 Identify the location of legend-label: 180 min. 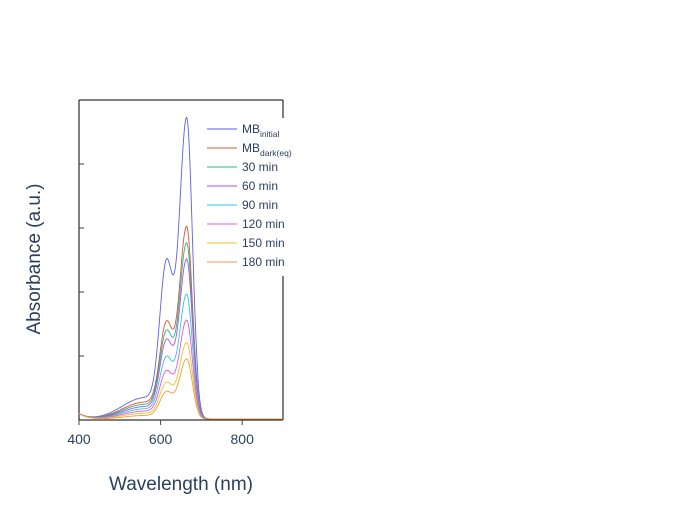
(263, 262).